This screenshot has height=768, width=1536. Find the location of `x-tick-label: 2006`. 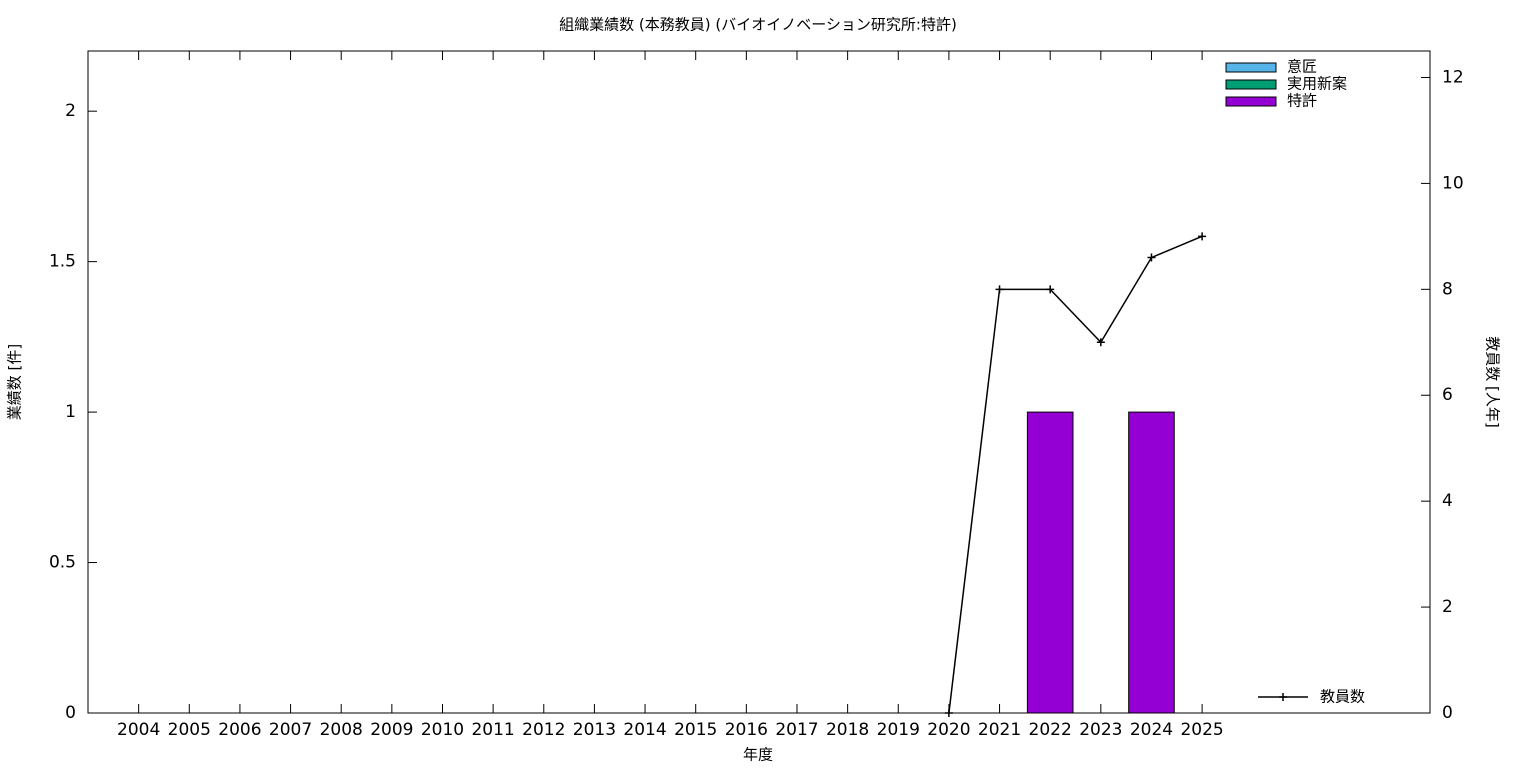

x-tick-label: 2006 is located at coordinates (239, 730).